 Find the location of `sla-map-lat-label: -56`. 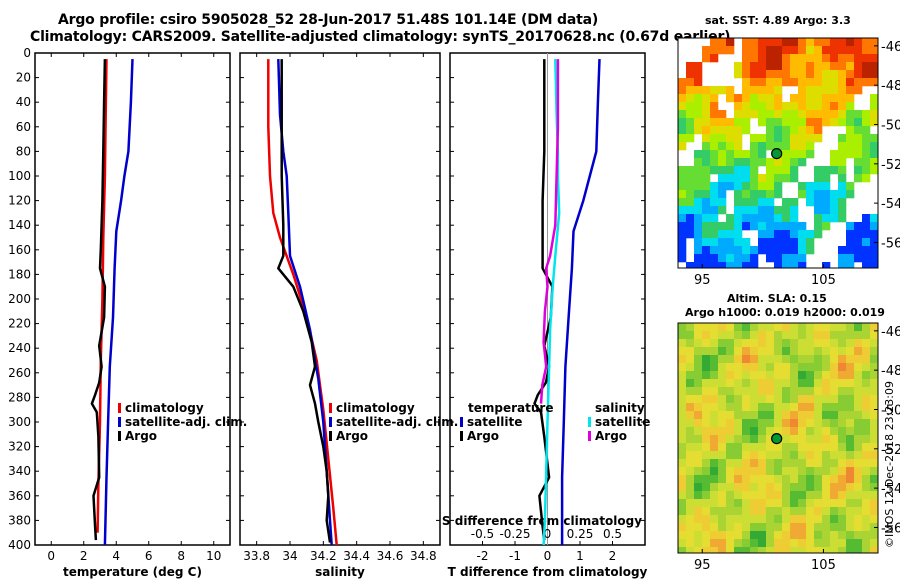

sla-map-lat-label: -56 is located at coordinates (890, 528).